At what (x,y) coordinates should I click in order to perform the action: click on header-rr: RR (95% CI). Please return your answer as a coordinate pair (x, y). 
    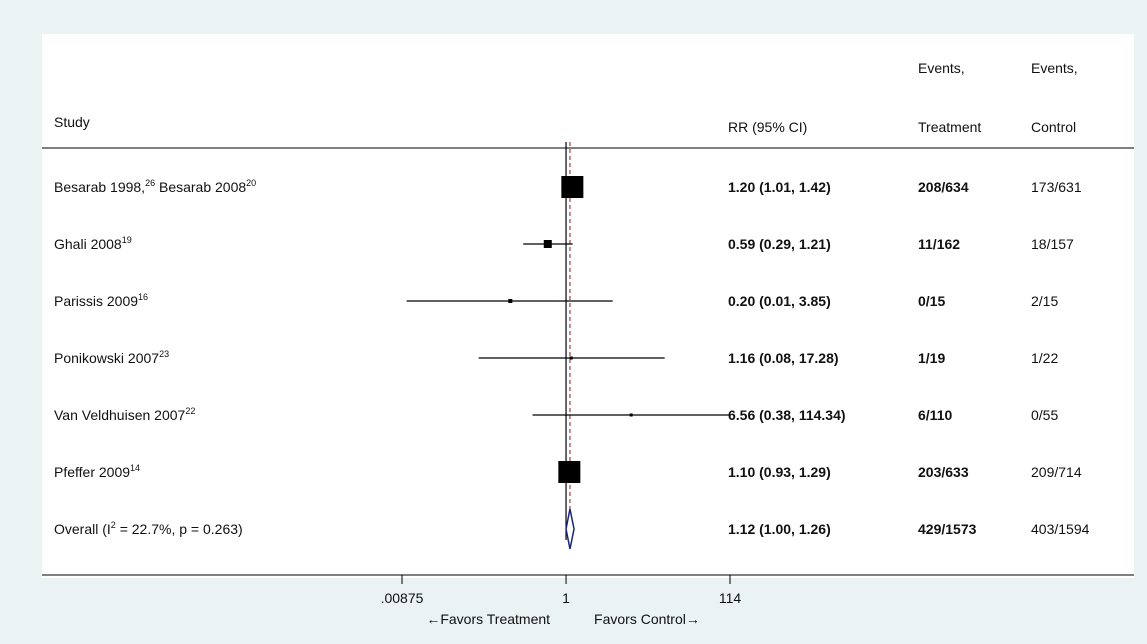
    Looking at the image, I should click on (767, 127).